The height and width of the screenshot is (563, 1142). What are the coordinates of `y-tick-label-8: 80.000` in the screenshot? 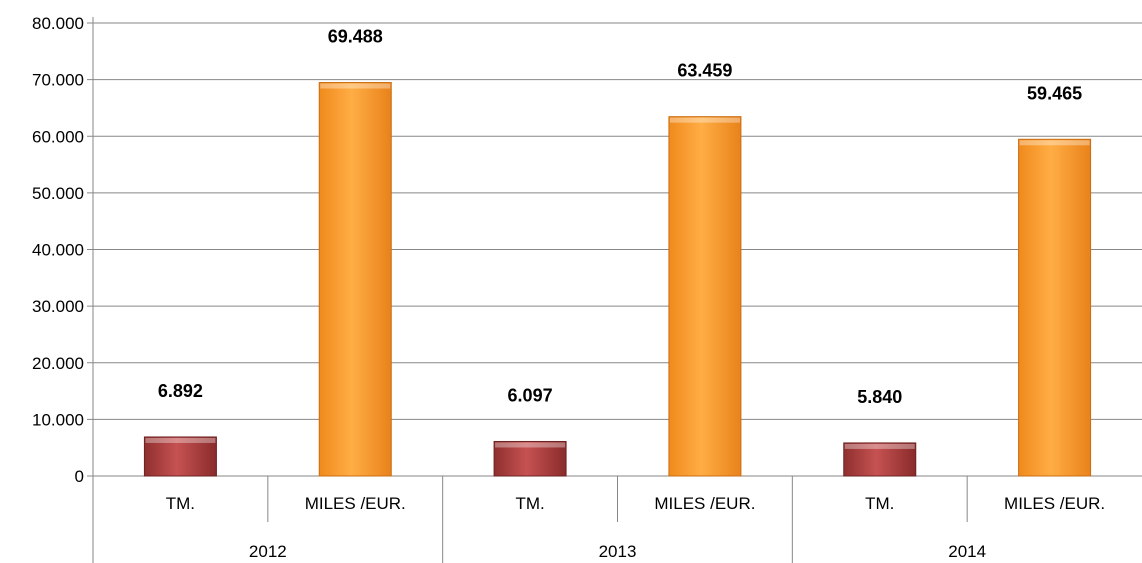 It's located at (58, 23).